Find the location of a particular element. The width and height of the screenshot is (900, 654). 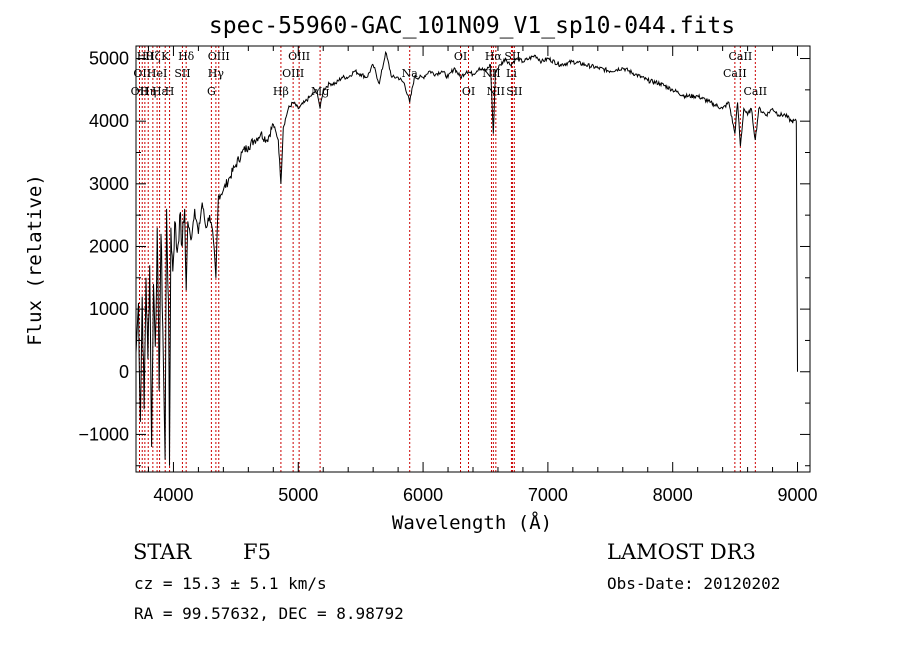

line-label: Hβ is located at coordinates (281, 91).